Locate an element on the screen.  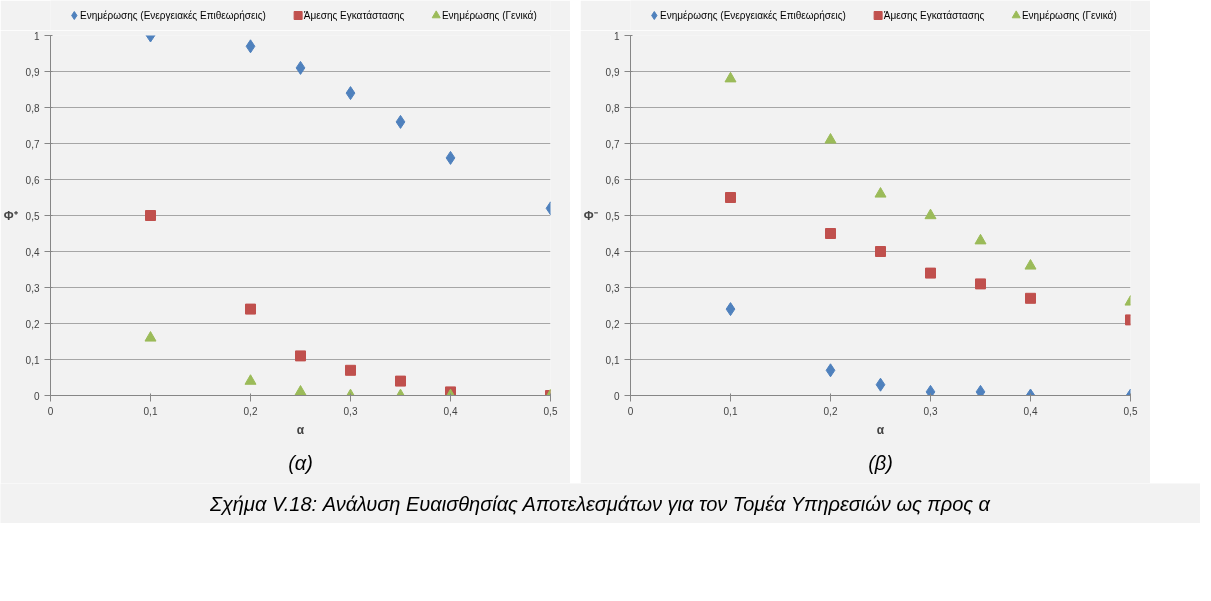
y-axis-title: Φ⁻ is located at coordinates (590, 215).